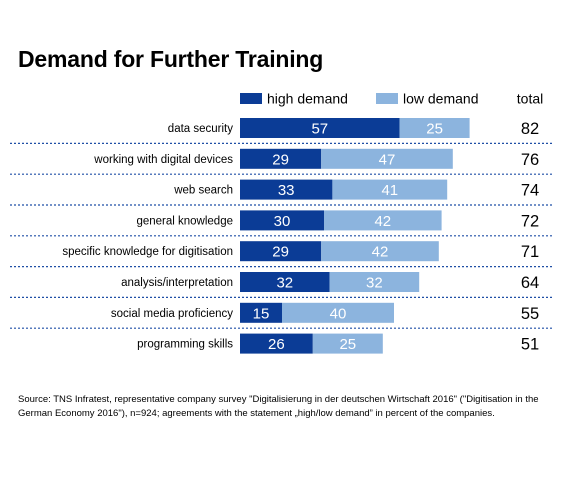 This screenshot has height=480, width=570. I want to click on value-label-high-demand: 33, so click(286, 190).